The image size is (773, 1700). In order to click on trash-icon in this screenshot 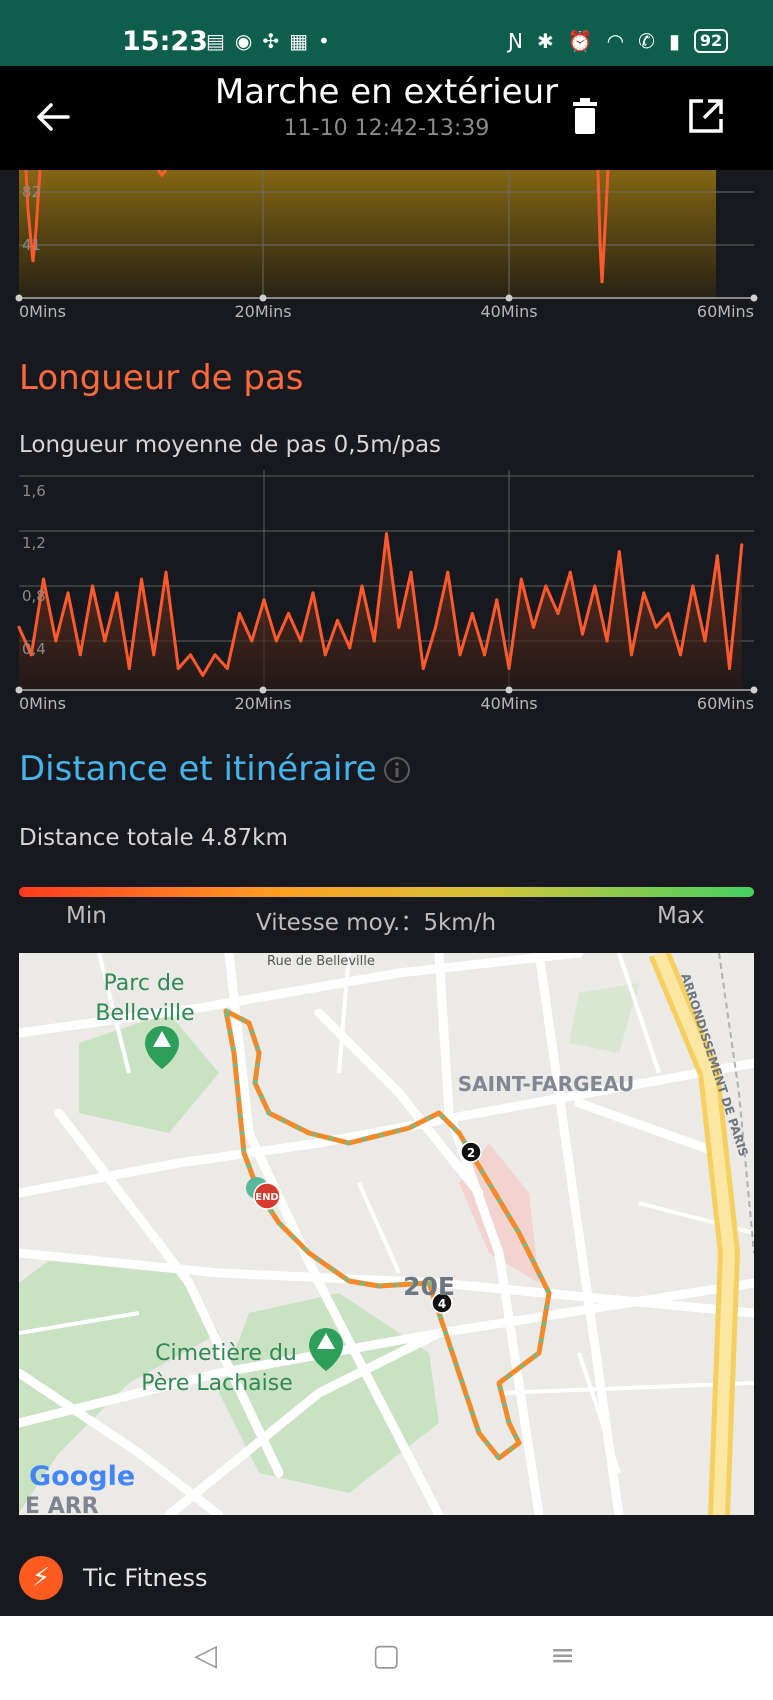, I will do `click(585, 116)`.